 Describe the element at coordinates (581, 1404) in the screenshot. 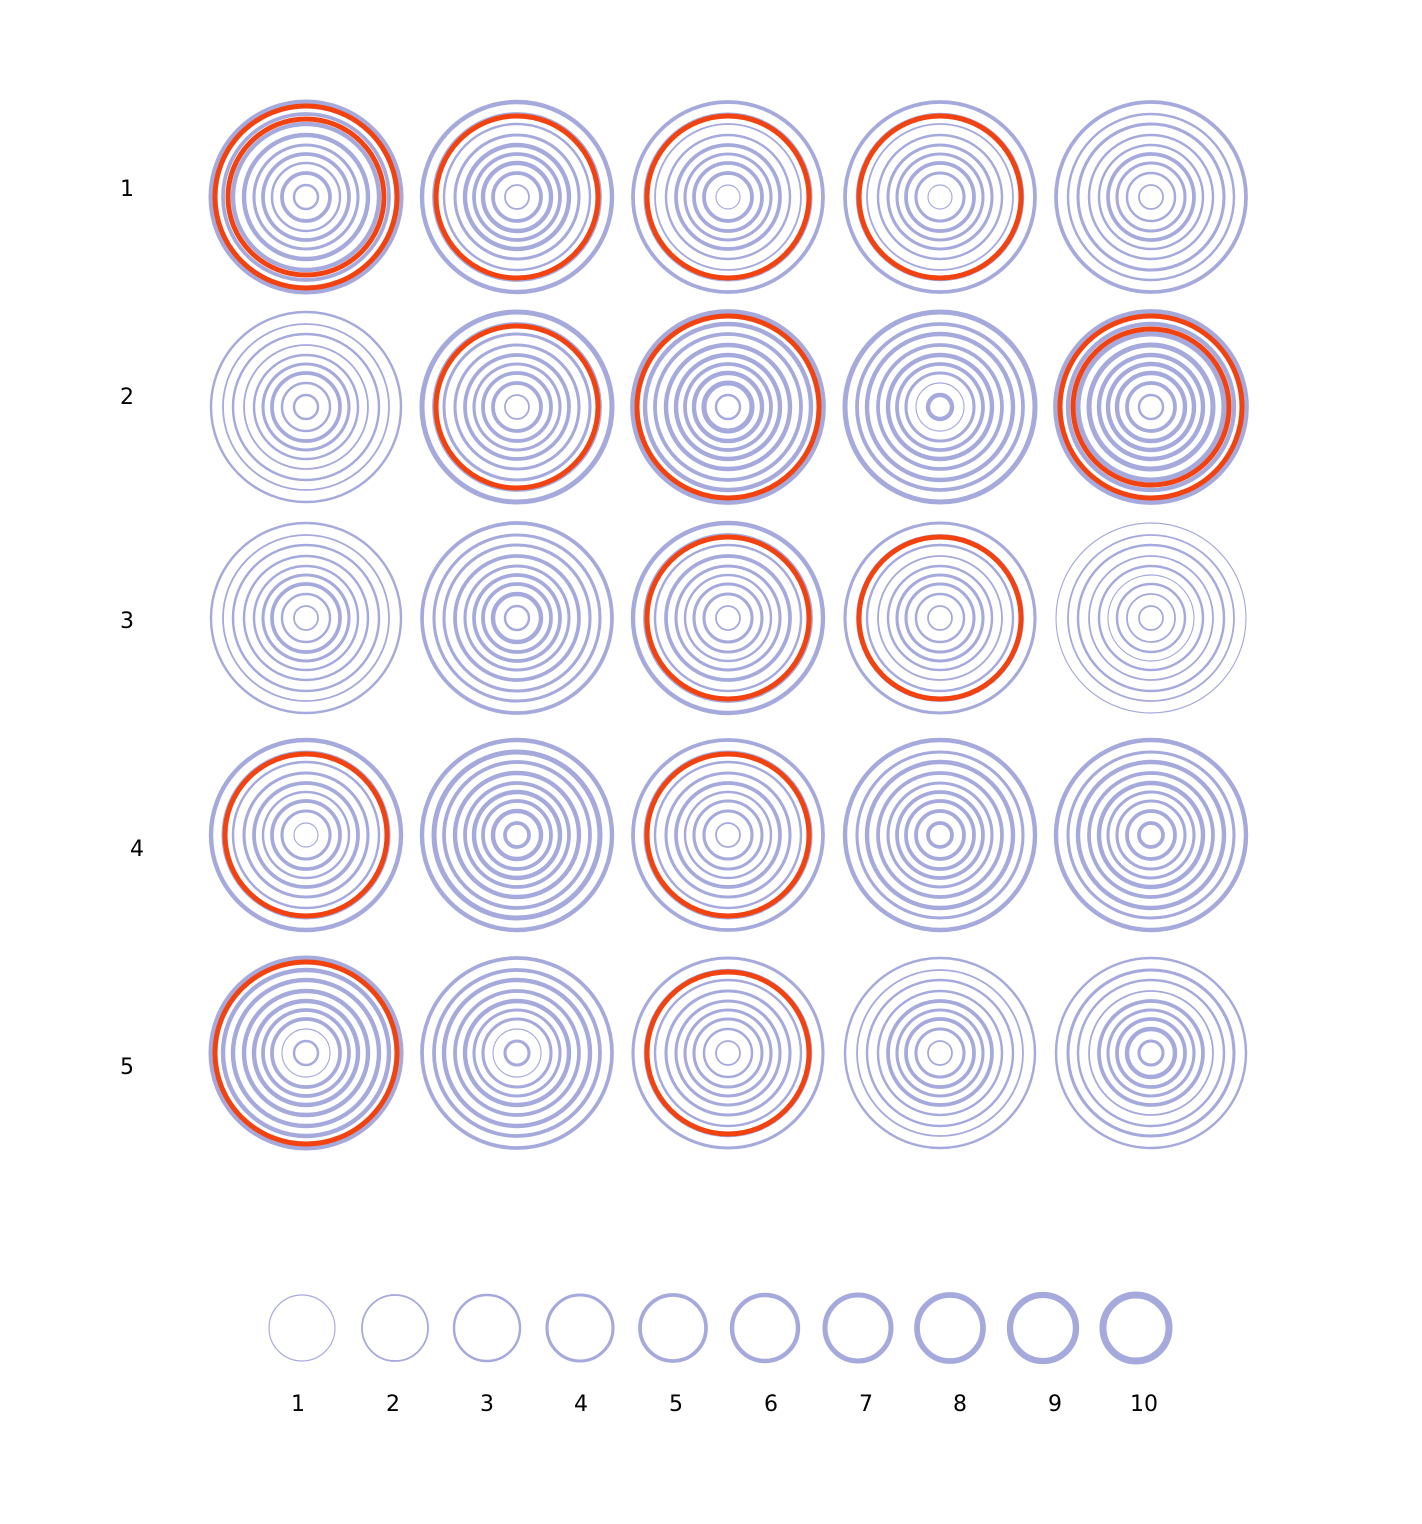

I see `legend-label: 4` at that location.